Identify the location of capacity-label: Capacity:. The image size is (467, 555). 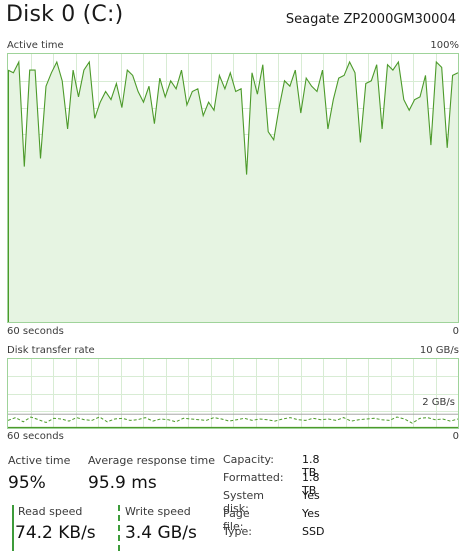
(248, 459).